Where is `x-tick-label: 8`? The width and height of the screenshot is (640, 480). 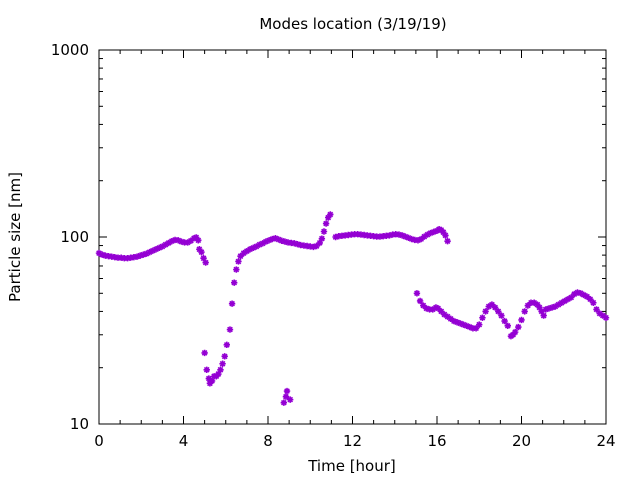 x-tick-label: 8 is located at coordinates (268, 441).